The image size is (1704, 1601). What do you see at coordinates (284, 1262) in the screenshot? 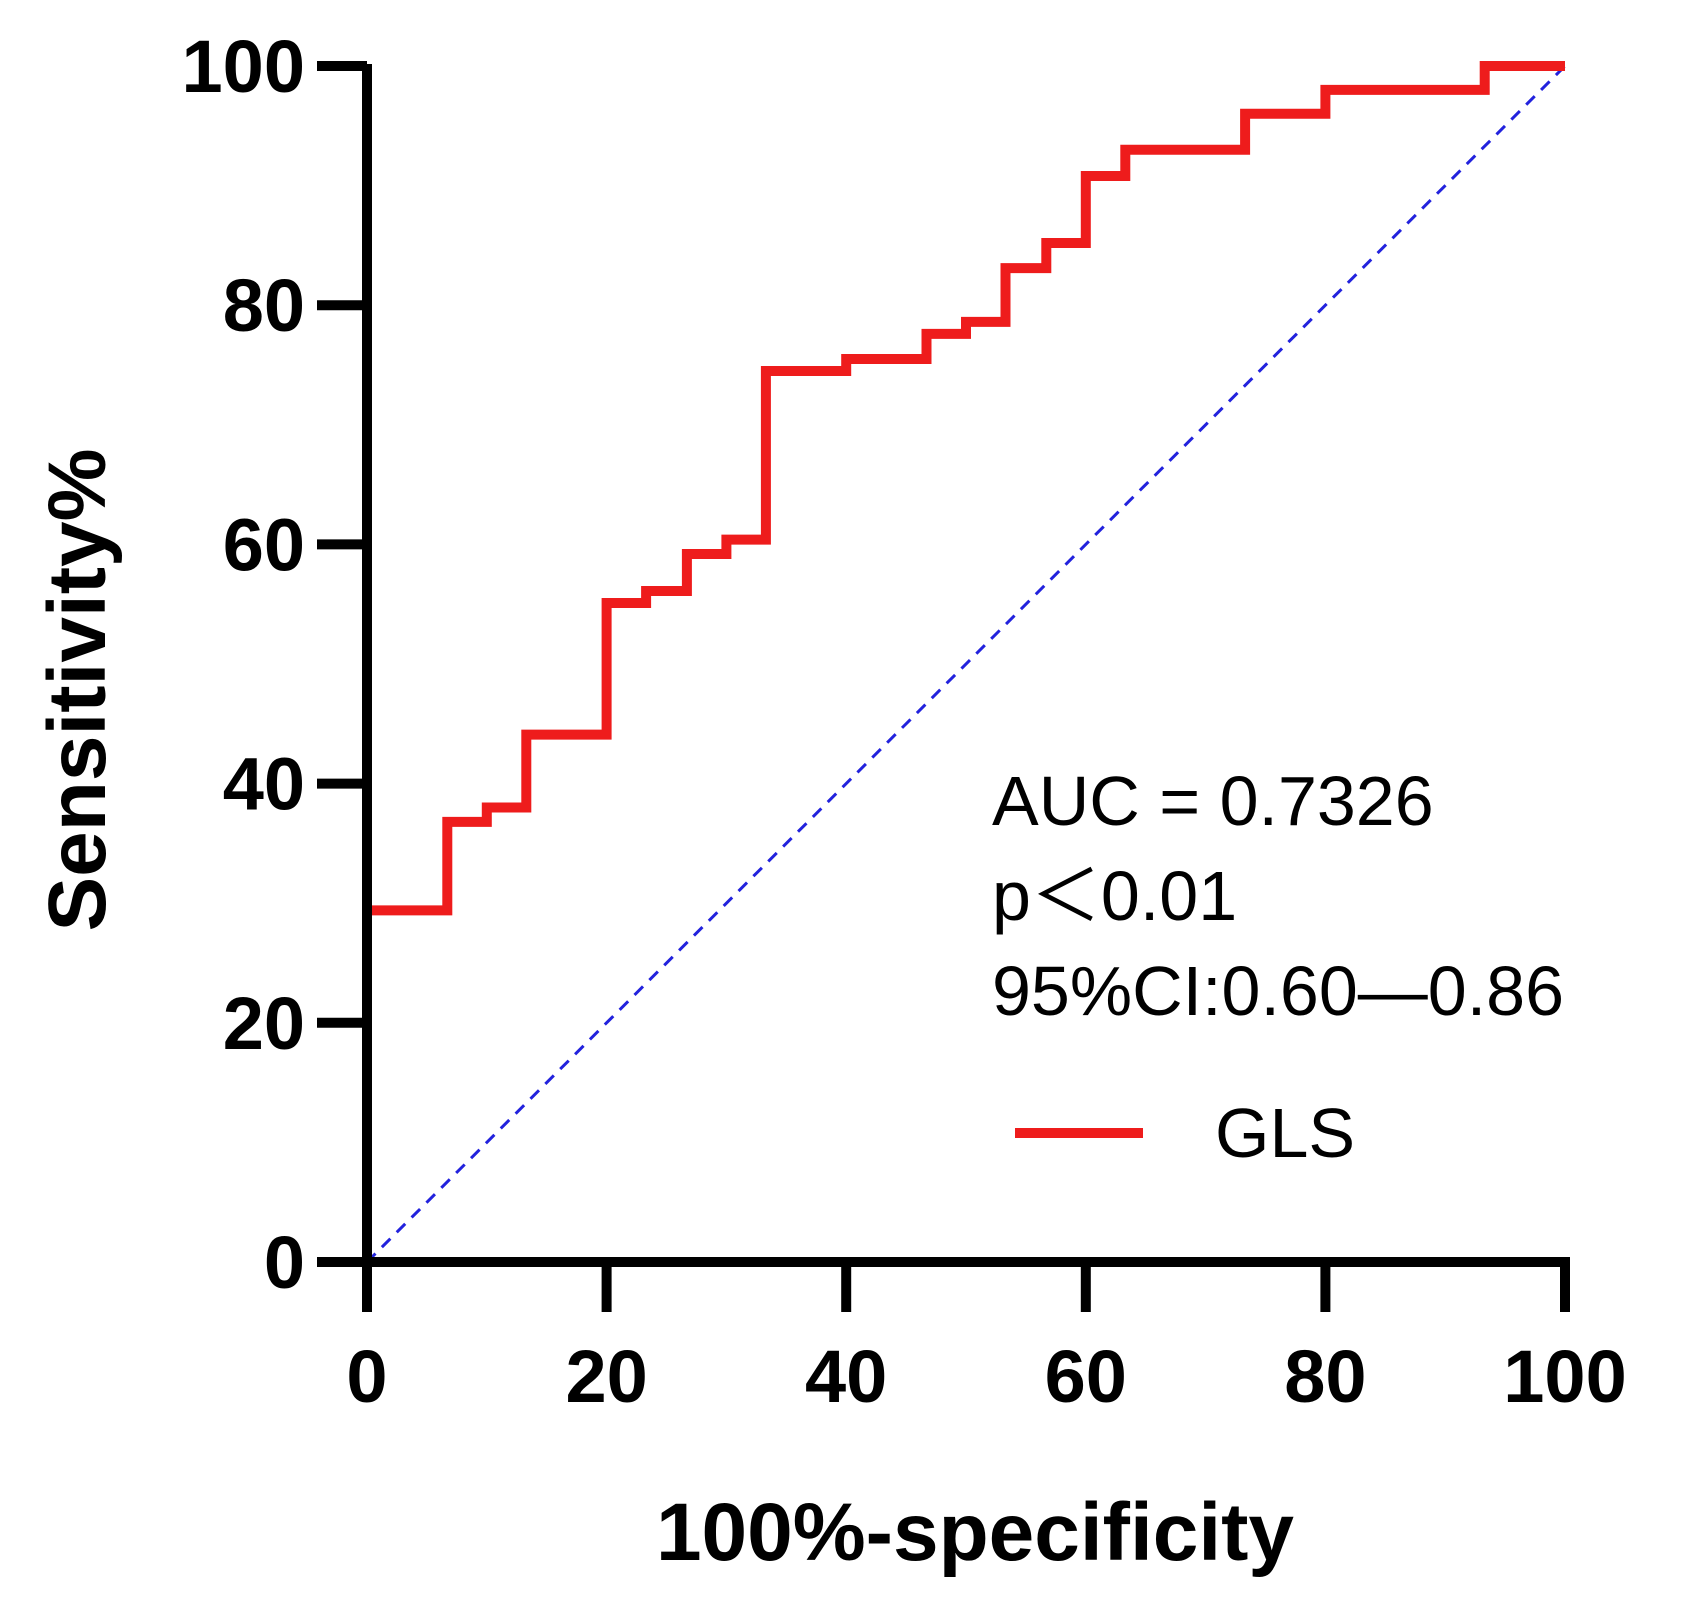
I see `y-tick-label: 0` at bounding box center [284, 1262].